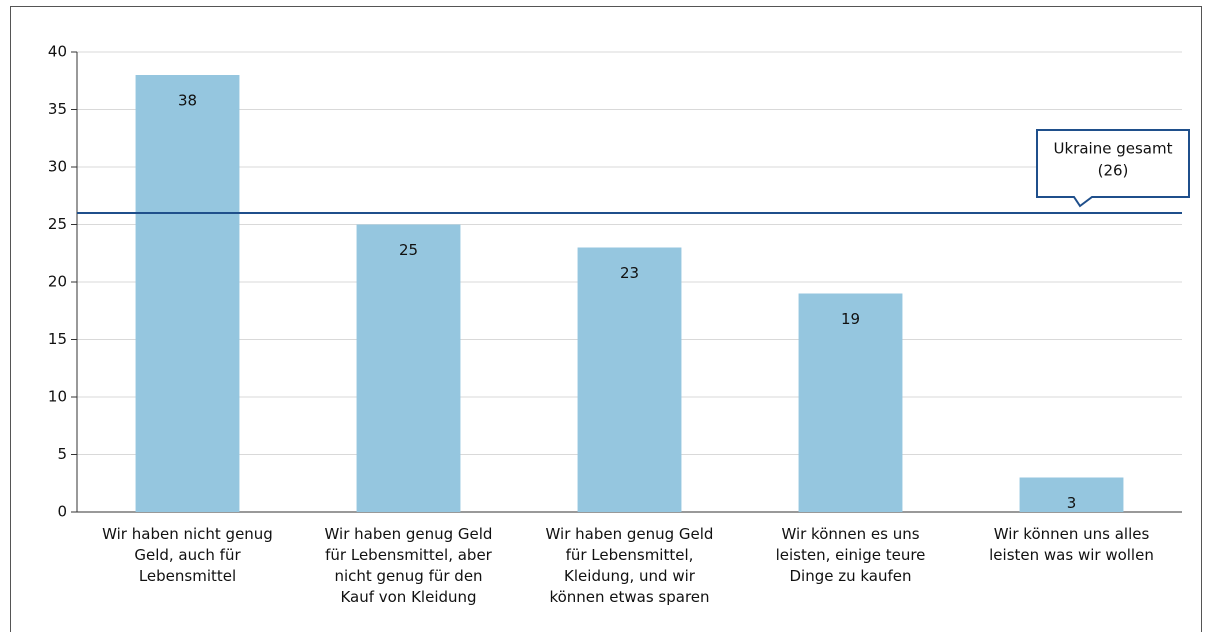 The height and width of the screenshot is (632, 1212). What do you see at coordinates (1113, 149) in the screenshot?
I see `callout-label: Ukraine gesamt` at bounding box center [1113, 149].